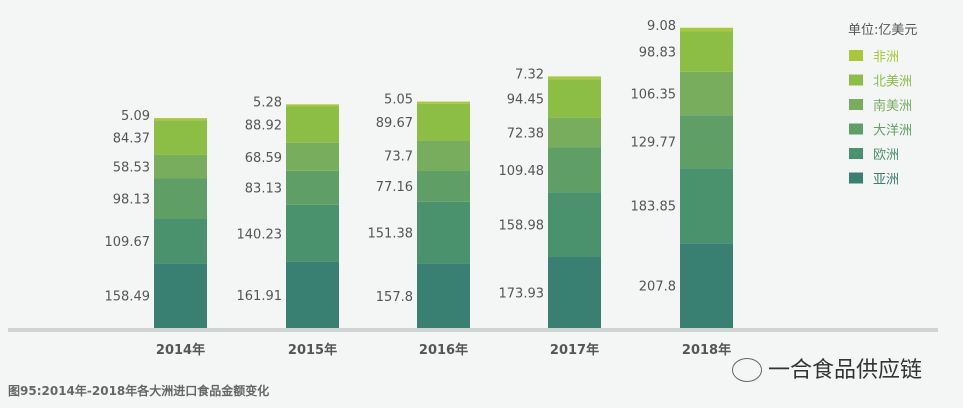  I want to click on data-label: 98.83, so click(657, 53).